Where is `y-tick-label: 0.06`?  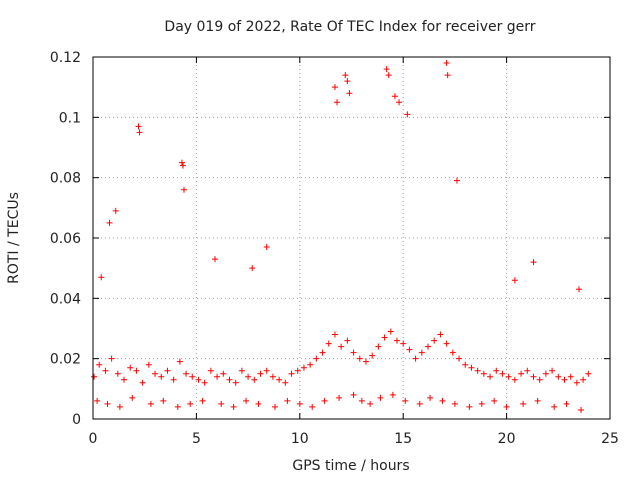
y-tick-label: 0.06 is located at coordinates (65, 239).